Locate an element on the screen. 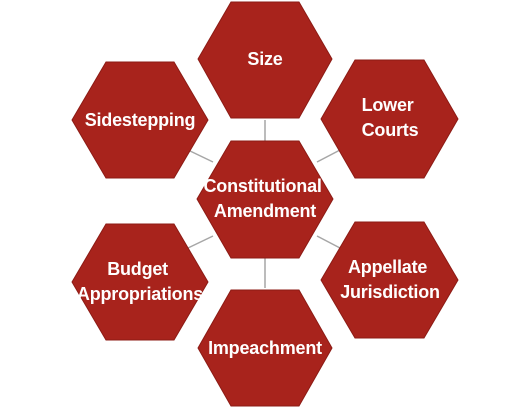  hexagon-budget-appropriations-label: Budget Appropriations is located at coordinates (140, 281).